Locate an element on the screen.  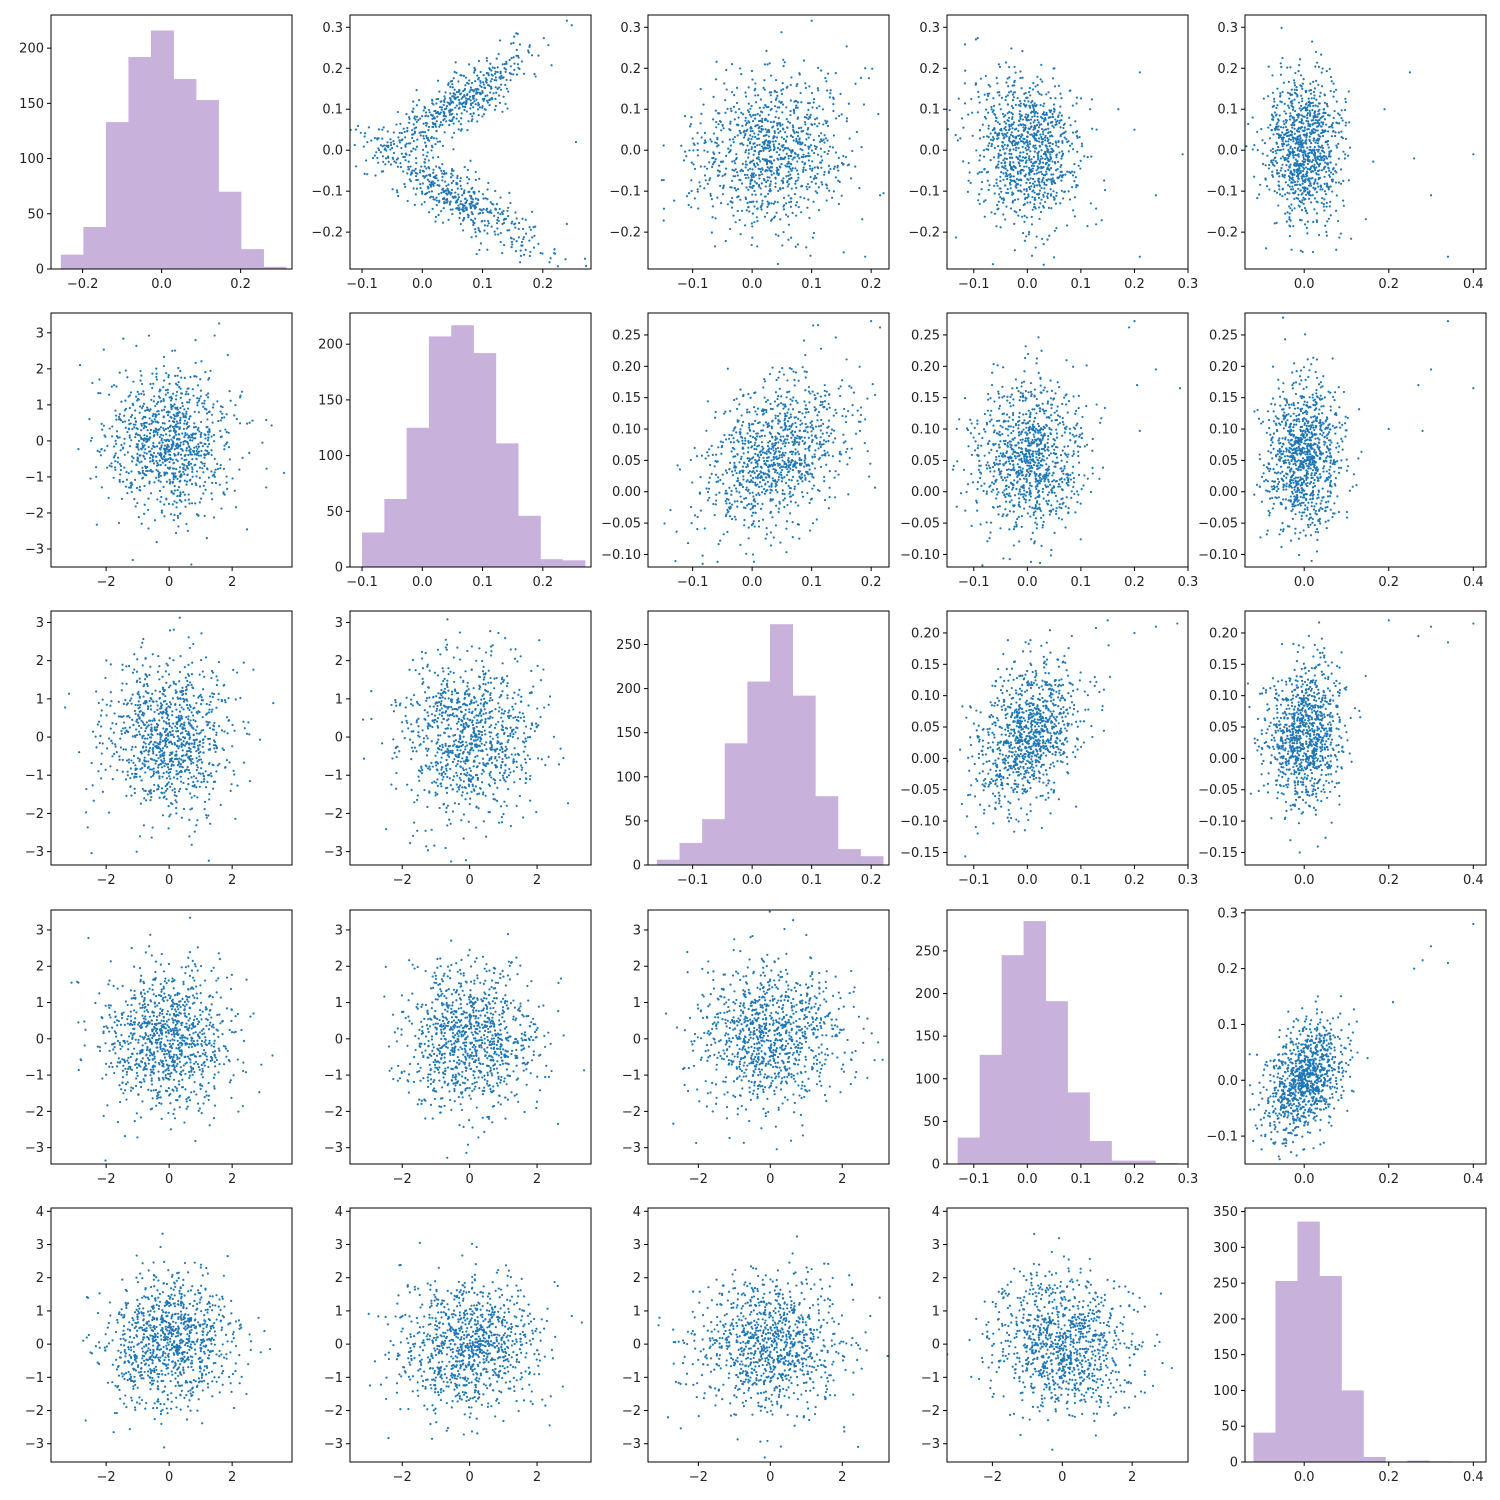
axes-frame is located at coordinates (768, 142).